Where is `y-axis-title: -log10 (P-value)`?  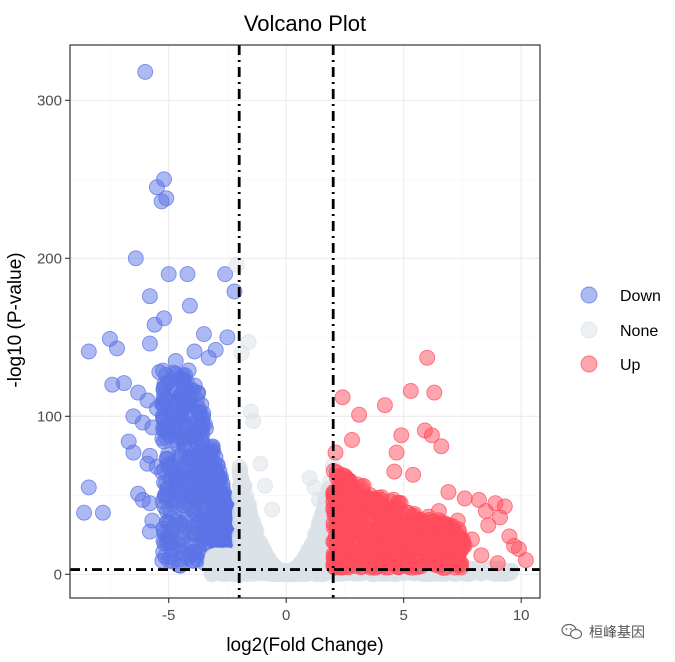
y-axis-title: -log10 (P-value) is located at coordinates (15, 319).